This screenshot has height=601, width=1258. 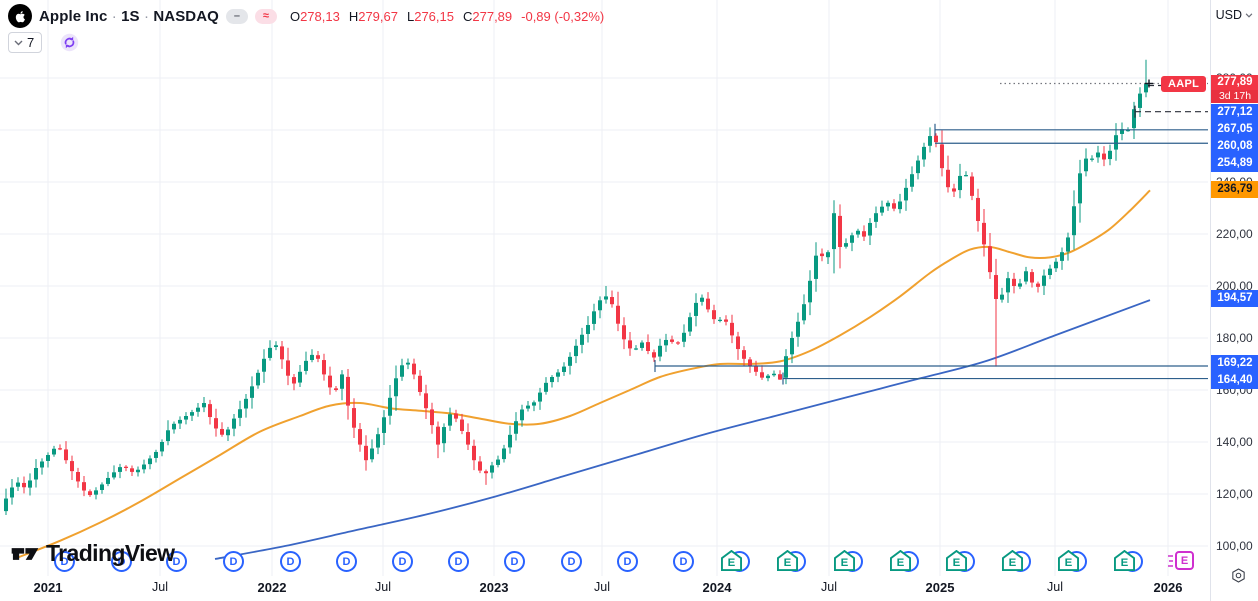 I want to click on bar-countdown: 3d 17h, so click(x=1234, y=96).